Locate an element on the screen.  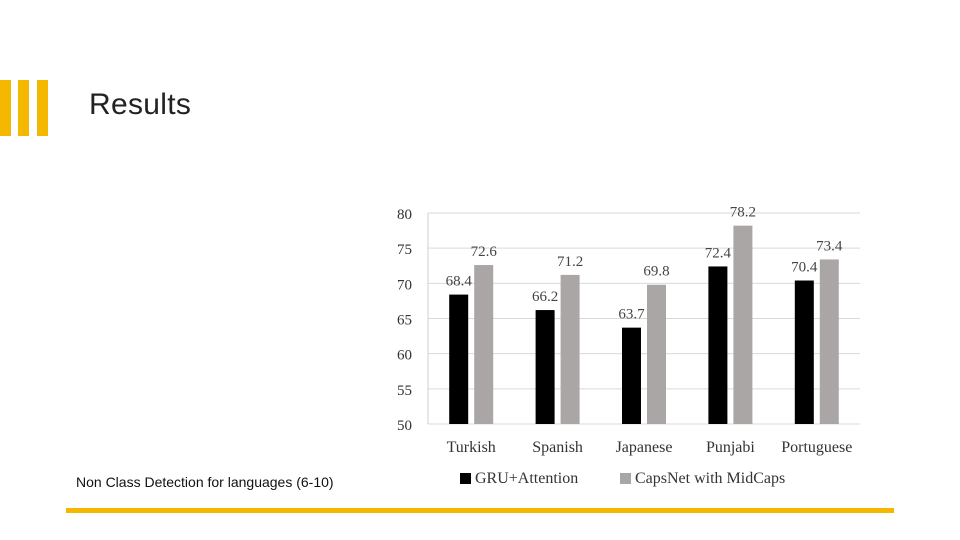
legend-label: CapsNet with MidCaps is located at coordinates (710, 478).